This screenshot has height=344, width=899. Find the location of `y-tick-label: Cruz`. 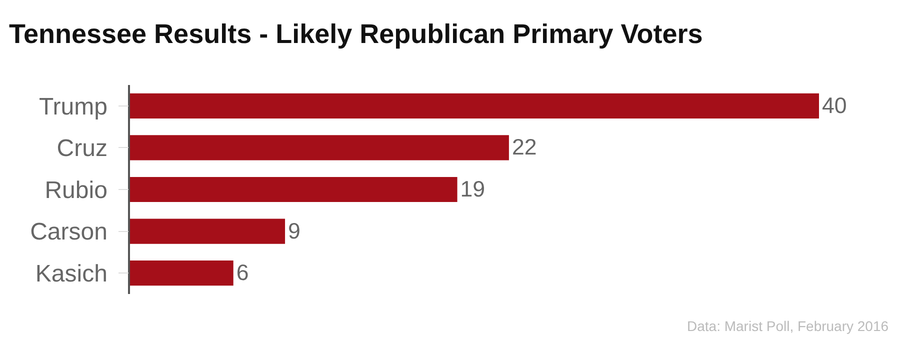

y-tick-label: Cruz is located at coordinates (82, 148).